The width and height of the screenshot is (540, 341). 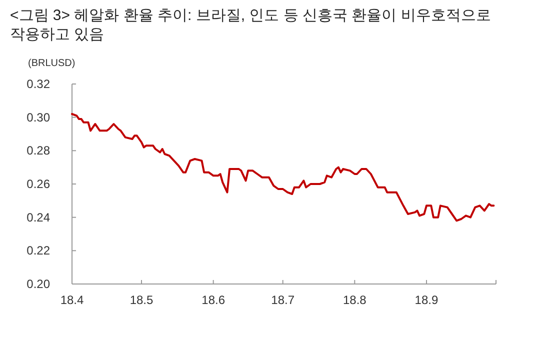 I want to click on x-tick-label: 18.7, so click(x=283, y=300).